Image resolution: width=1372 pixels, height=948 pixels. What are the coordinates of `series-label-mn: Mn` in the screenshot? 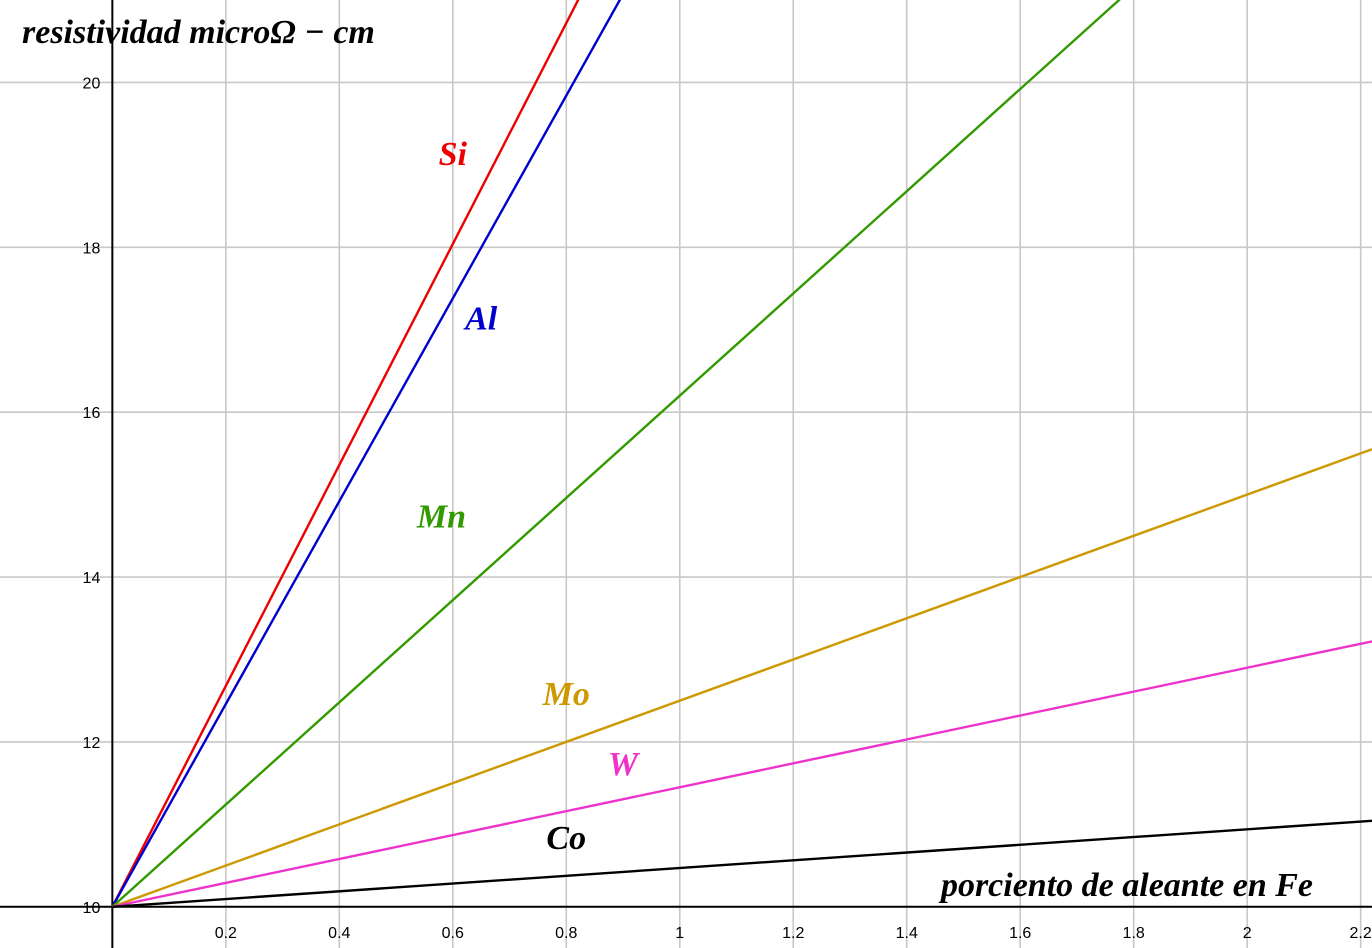 It's located at (441, 517).